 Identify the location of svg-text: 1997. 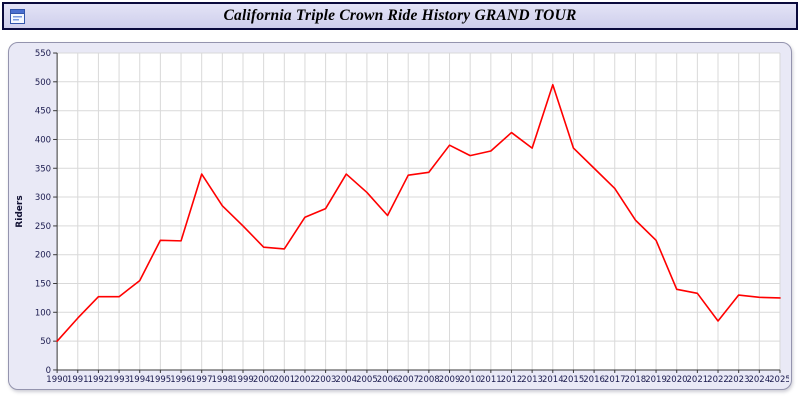
(202, 380).